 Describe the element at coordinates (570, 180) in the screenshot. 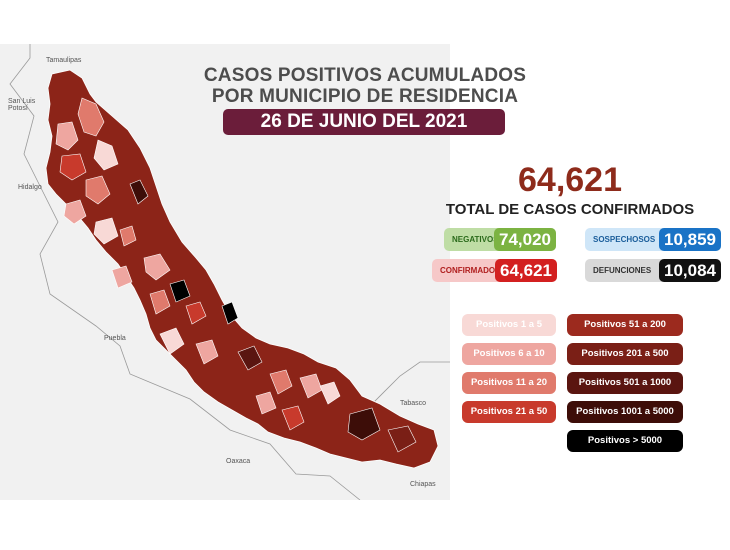

I see `total-cases-value: 64,621` at that location.